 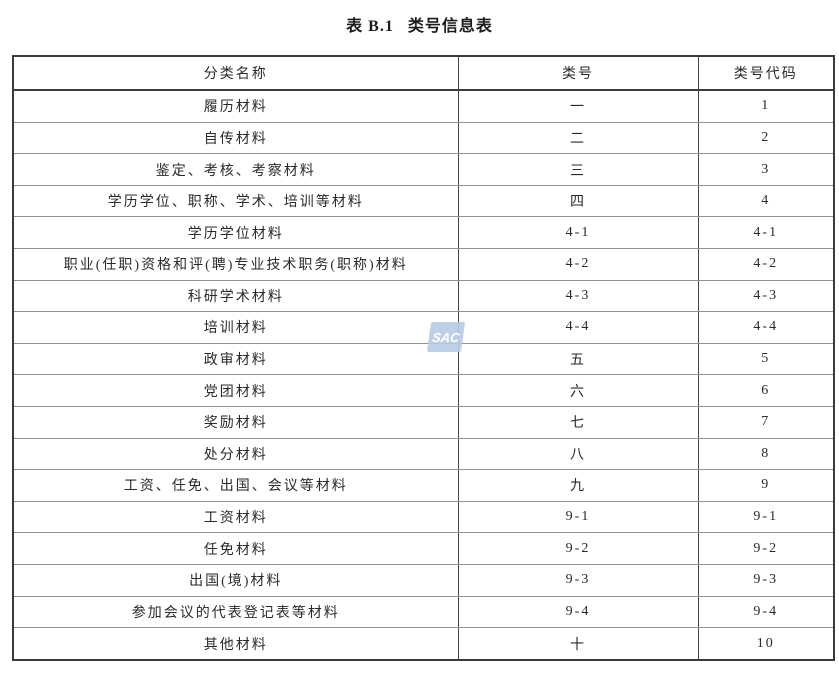 What do you see at coordinates (235, 264) in the screenshot?
I see `cell-category-name: 职业(任职)资格和评(聘)专业技术职务(职称)材料` at bounding box center [235, 264].